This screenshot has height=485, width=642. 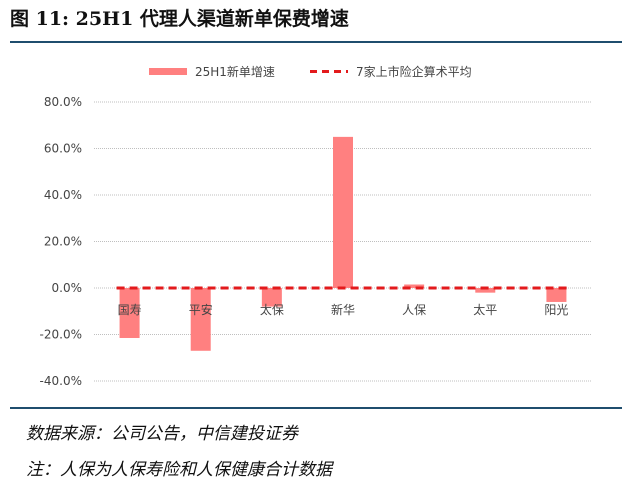 What do you see at coordinates (130, 310) in the screenshot?
I see `x-tick-label: 国寿` at bounding box center [130, 310].